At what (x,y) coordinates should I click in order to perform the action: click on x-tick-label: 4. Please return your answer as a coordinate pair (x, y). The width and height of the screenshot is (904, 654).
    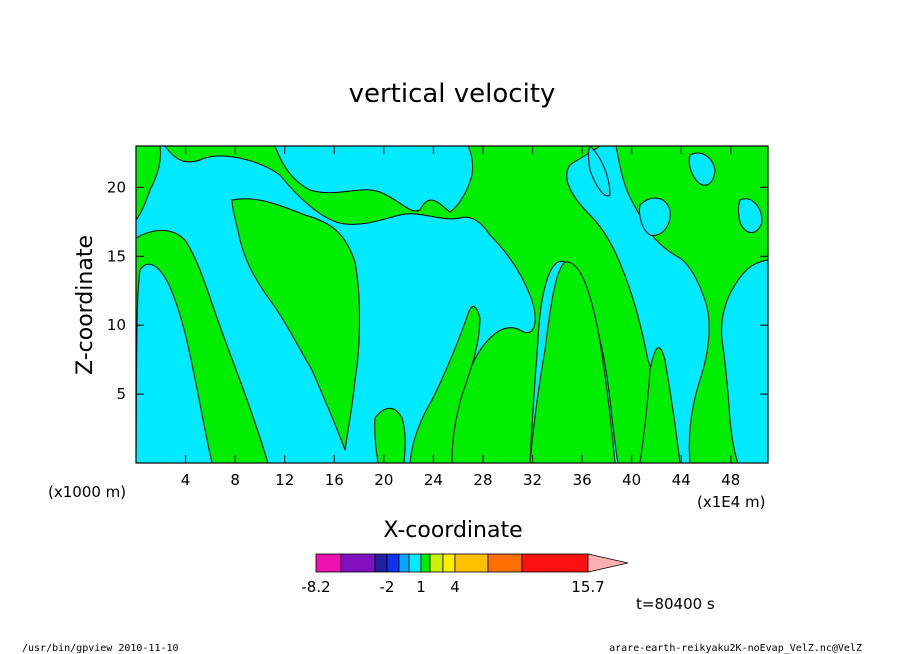
    Looking at the image, I should click on (186, 480).